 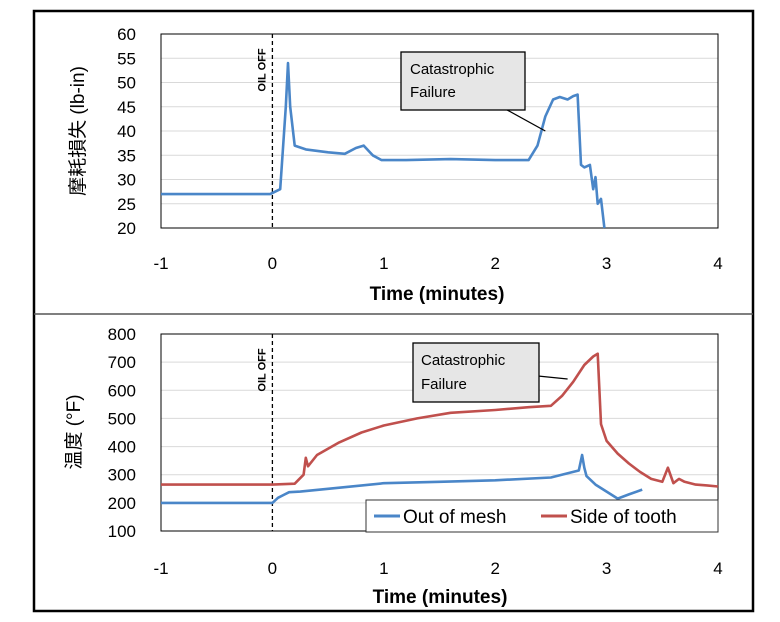 What do you see at coordinates (122, 334) in the screenshot?
I see `y-tick-label: 800` at bounding box center [122, 334].